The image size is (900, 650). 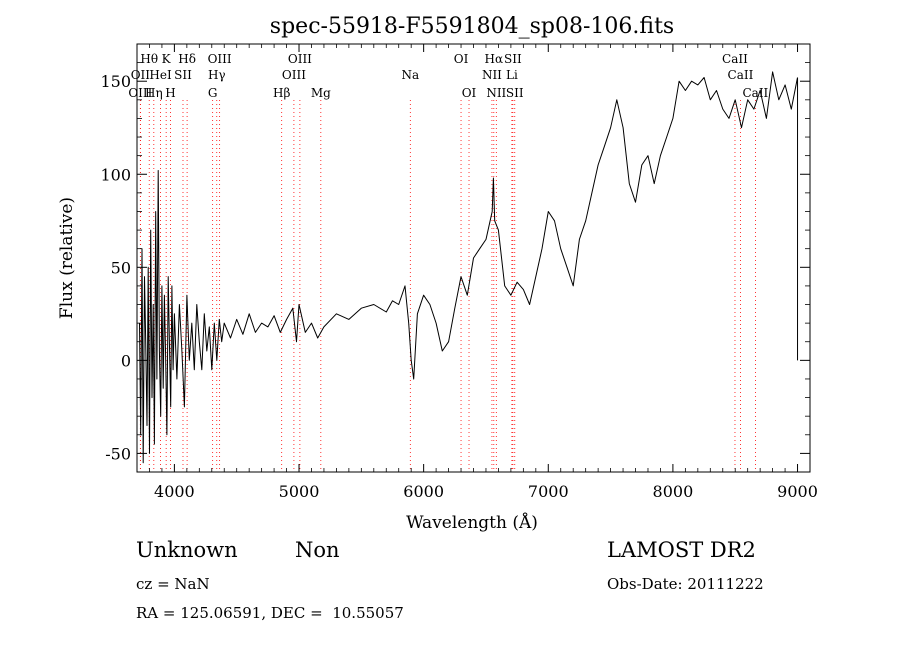 What do you see at coordinates (217, 75) in the screenshot?
I see `spectral-line-label-10: Hγ` at bounding box center [217, 75].